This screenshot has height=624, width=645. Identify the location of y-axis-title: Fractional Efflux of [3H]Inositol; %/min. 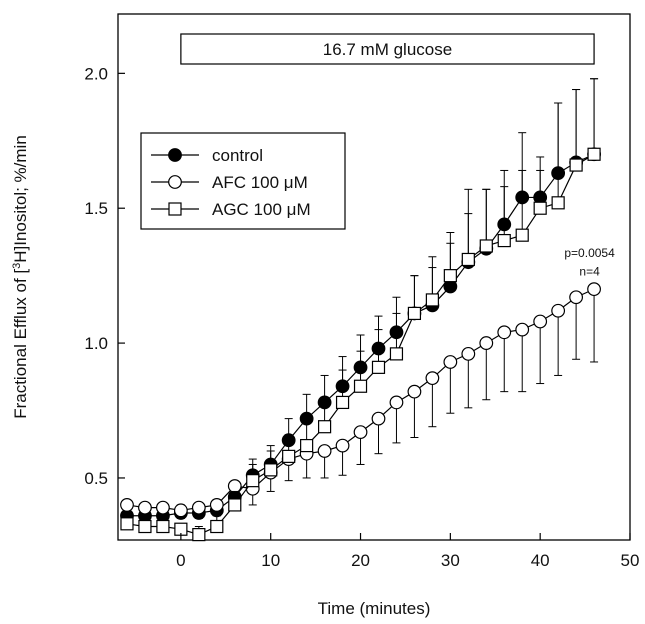
(20, 277).